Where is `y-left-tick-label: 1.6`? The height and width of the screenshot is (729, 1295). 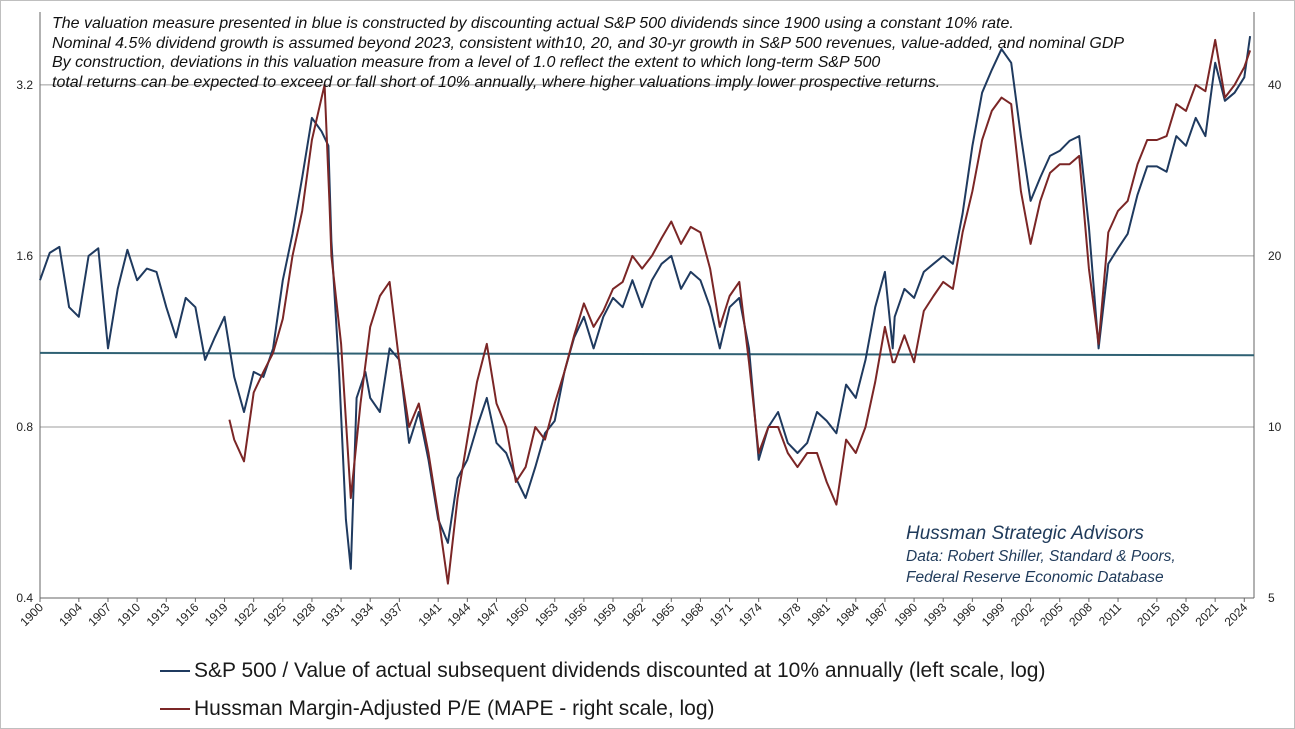
y-left-tick-label: 1.6 is located at coordinates (24, 256).